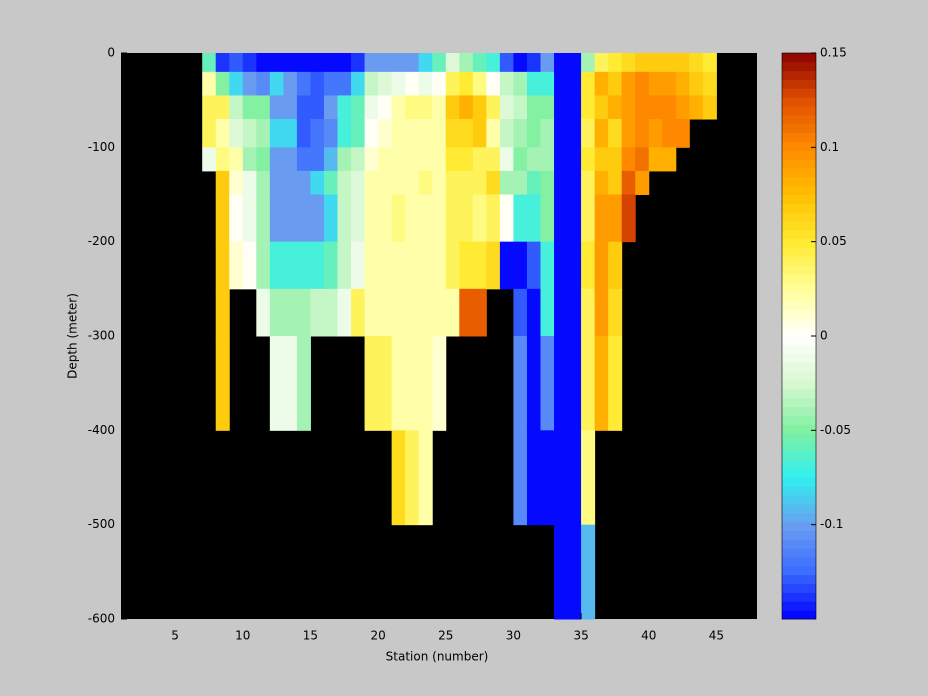 This screenshot has width=928, height=696. I want to click on colorbar-tick-label: 0.1, so click(829, 147).